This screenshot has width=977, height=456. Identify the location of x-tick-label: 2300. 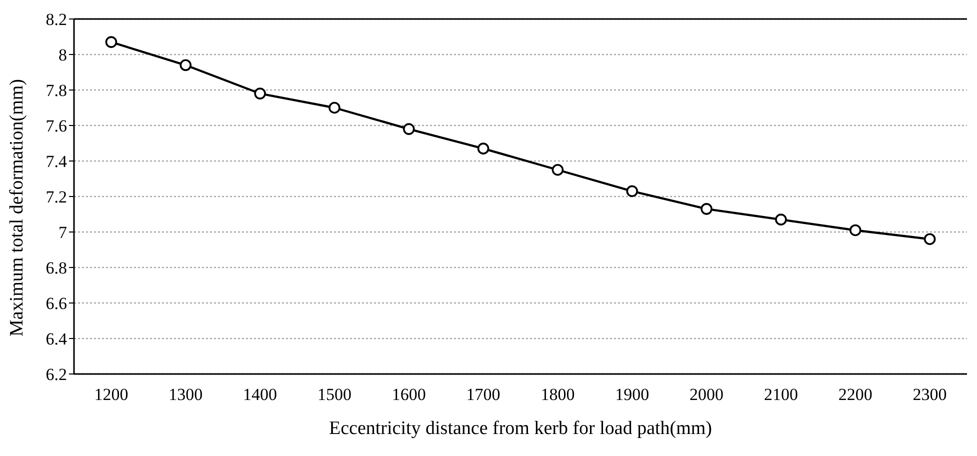
(929, 394).